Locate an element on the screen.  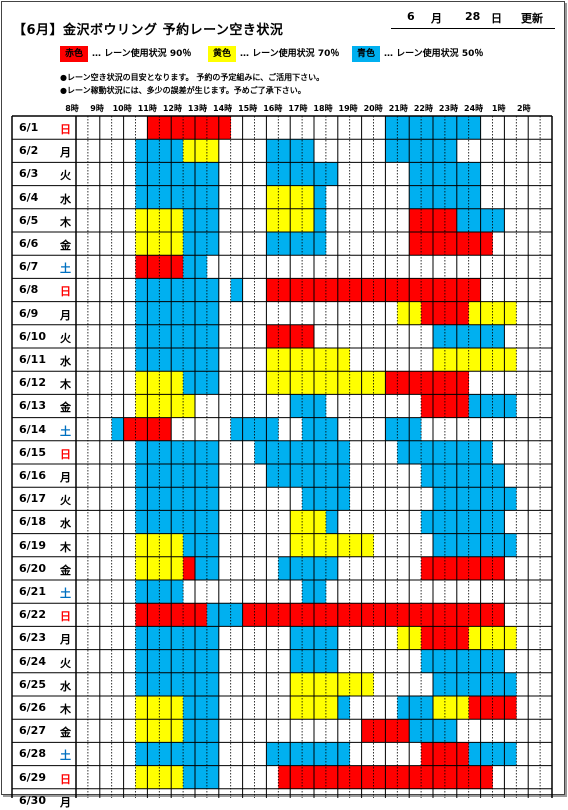
hour-label: 20時 is located at coordinates (373, 108).